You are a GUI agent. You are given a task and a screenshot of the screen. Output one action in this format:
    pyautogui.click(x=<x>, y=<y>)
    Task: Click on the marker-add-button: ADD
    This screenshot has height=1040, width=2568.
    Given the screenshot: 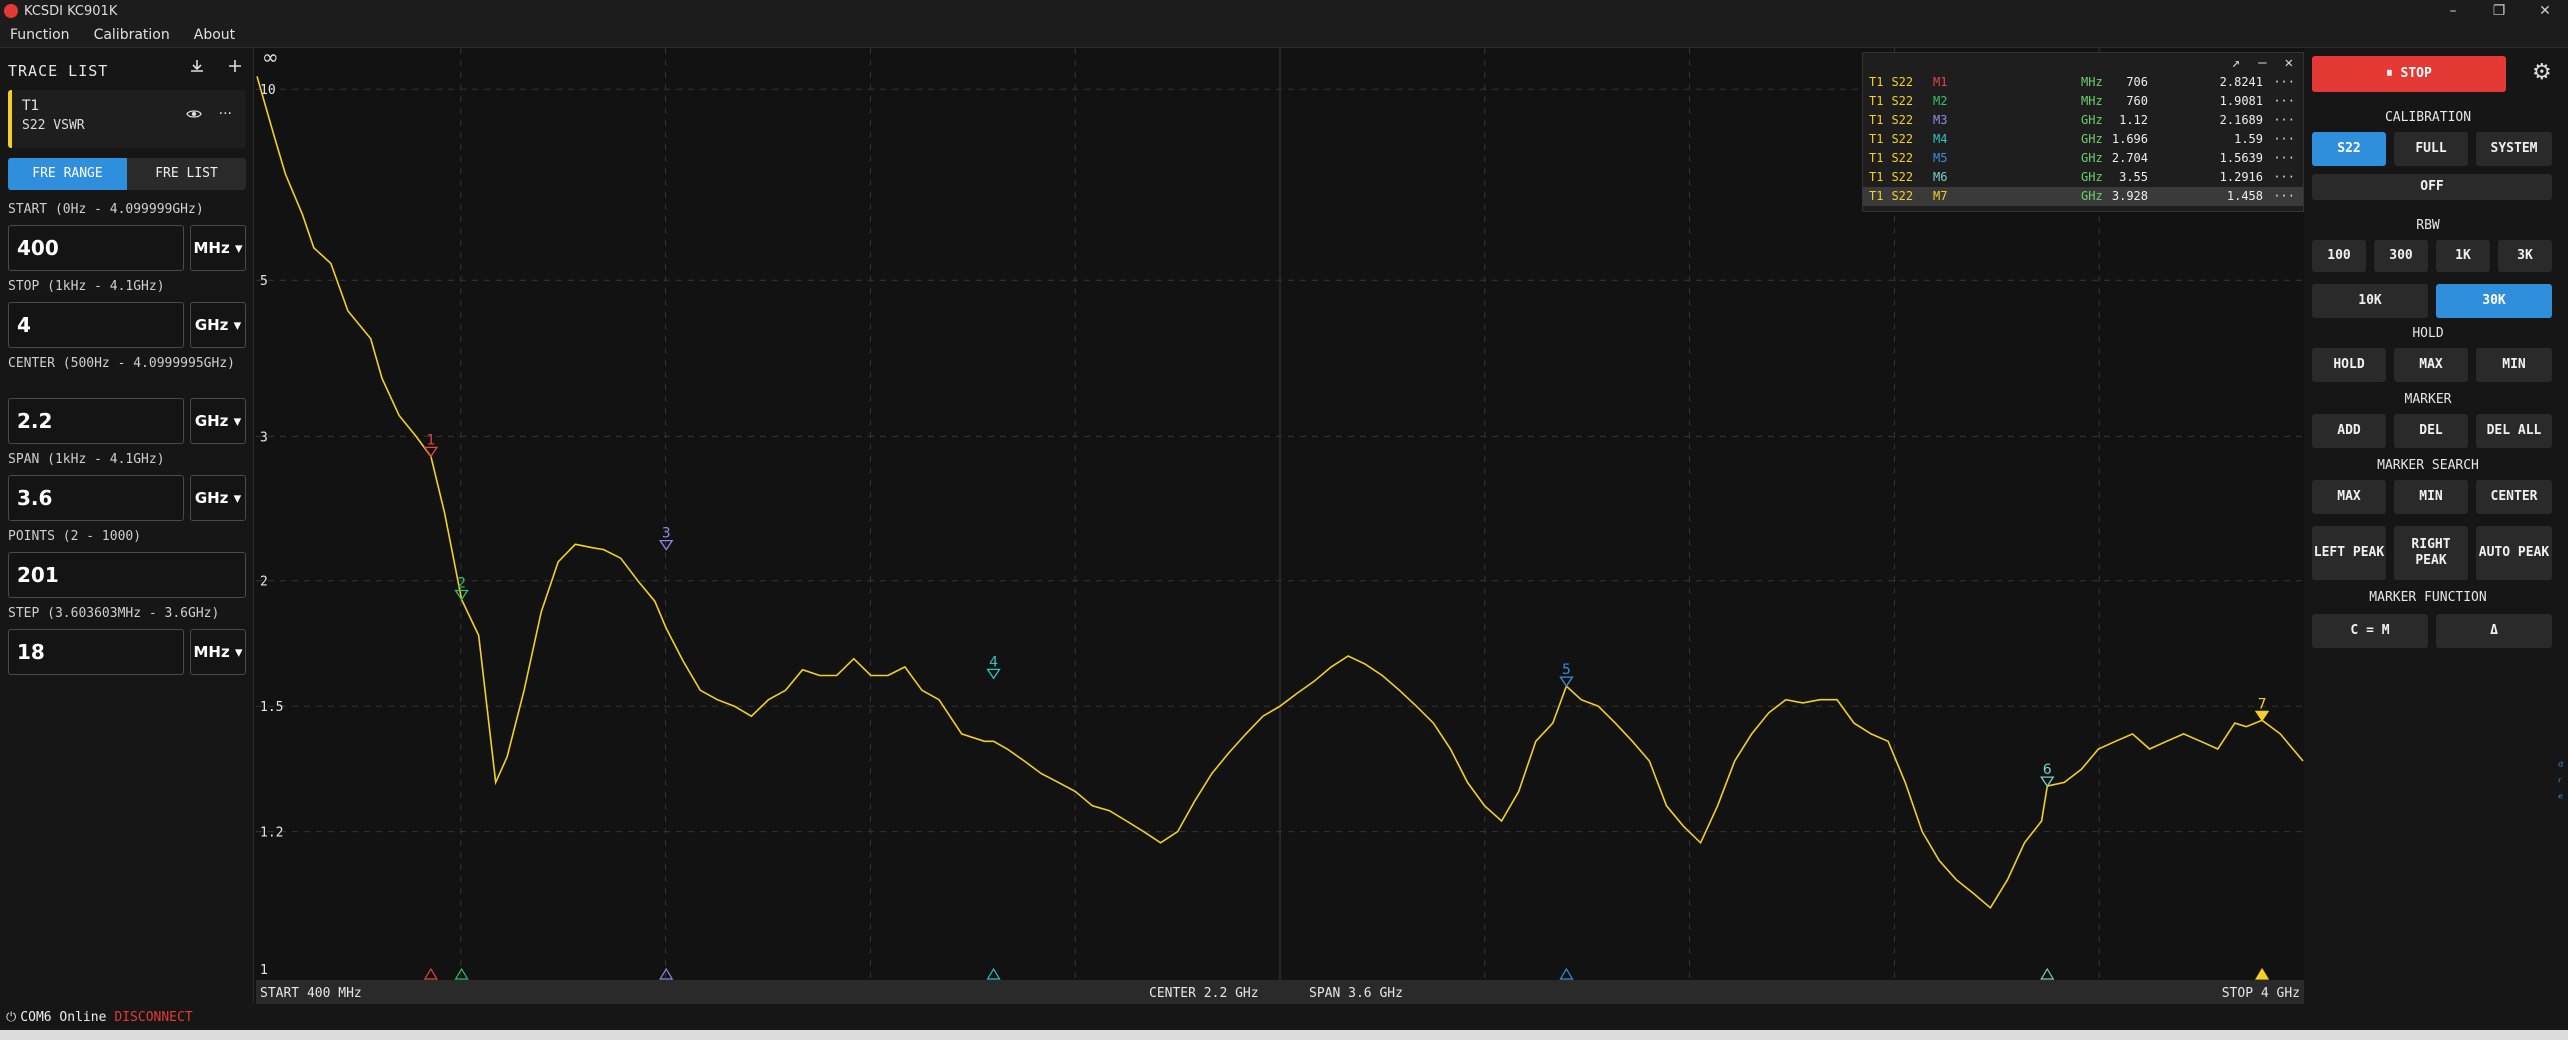 What is the action you would take?
    pyautogui.click(x=2349, y=431)
    